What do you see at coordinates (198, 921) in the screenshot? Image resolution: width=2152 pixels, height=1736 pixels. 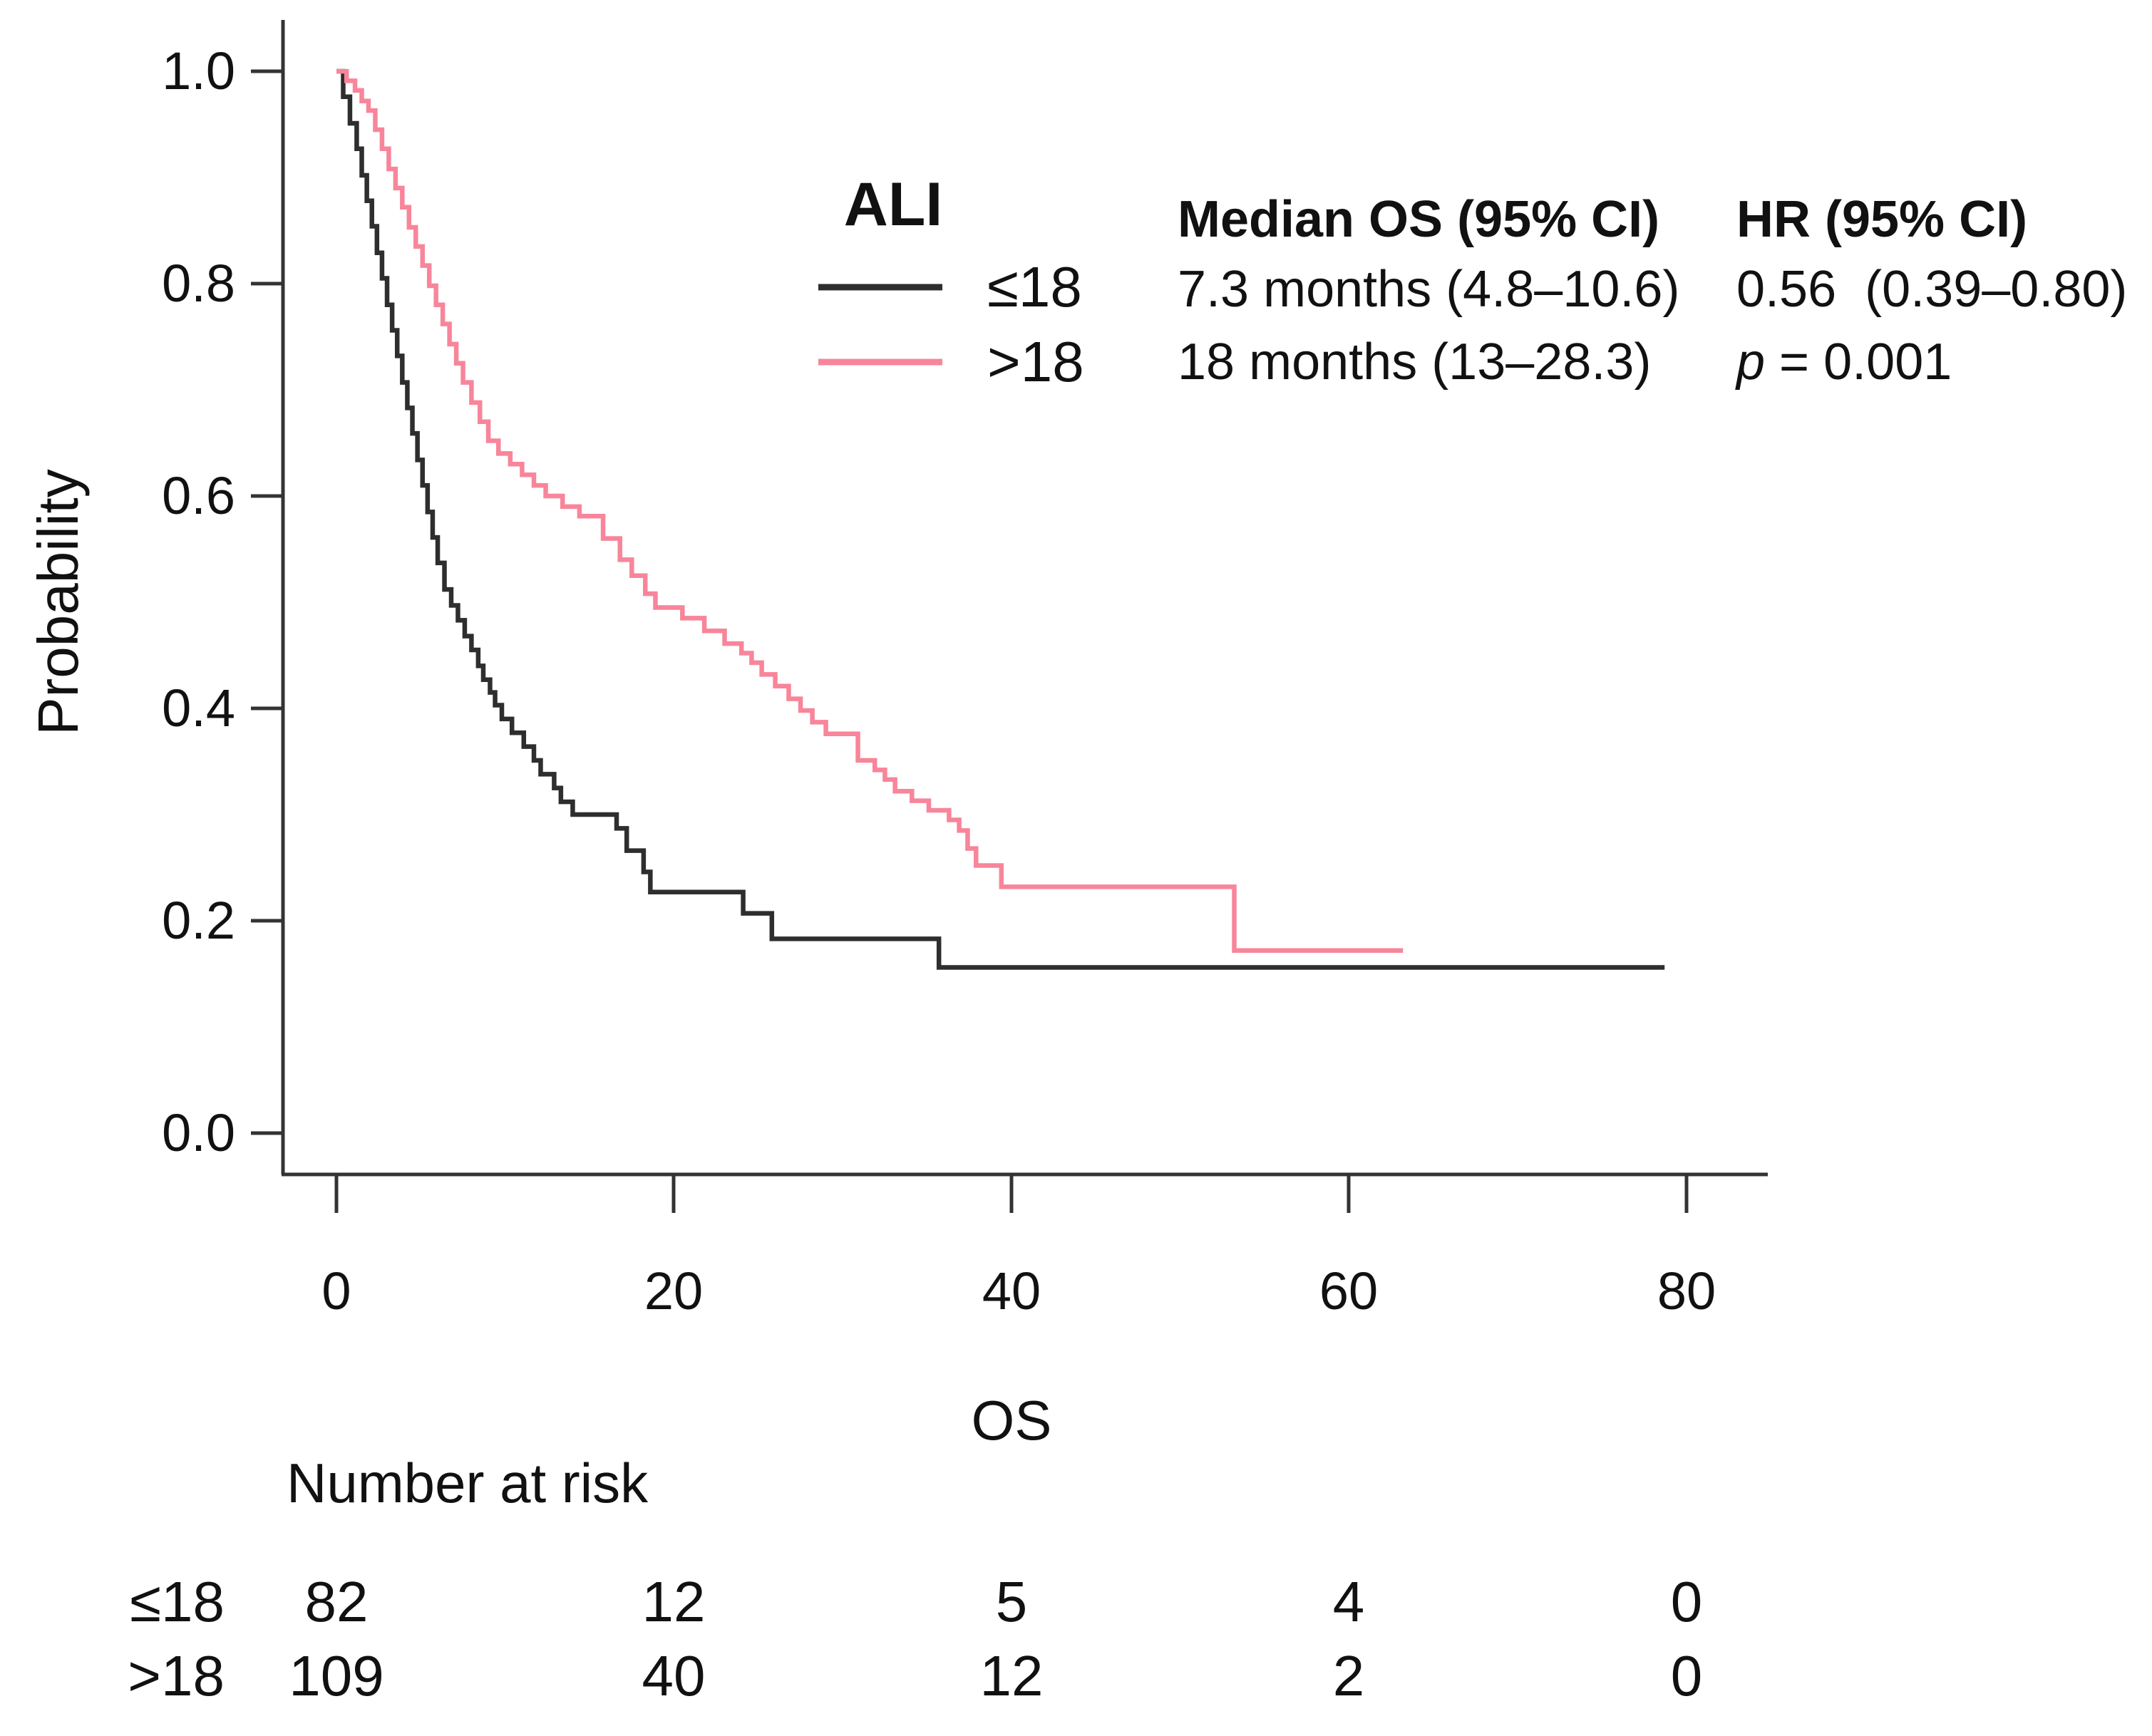 I see `y-tick-label: 0.2` at bounding box center [198, 921].